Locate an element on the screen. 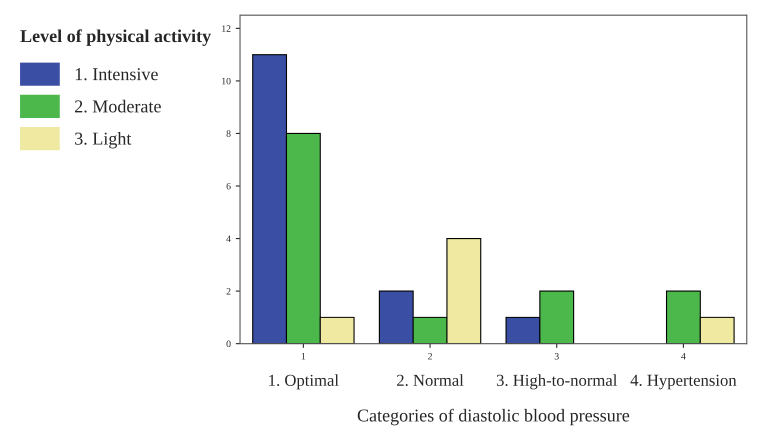  legend-label: 2. Moderate is located at coordinates (118, 106).